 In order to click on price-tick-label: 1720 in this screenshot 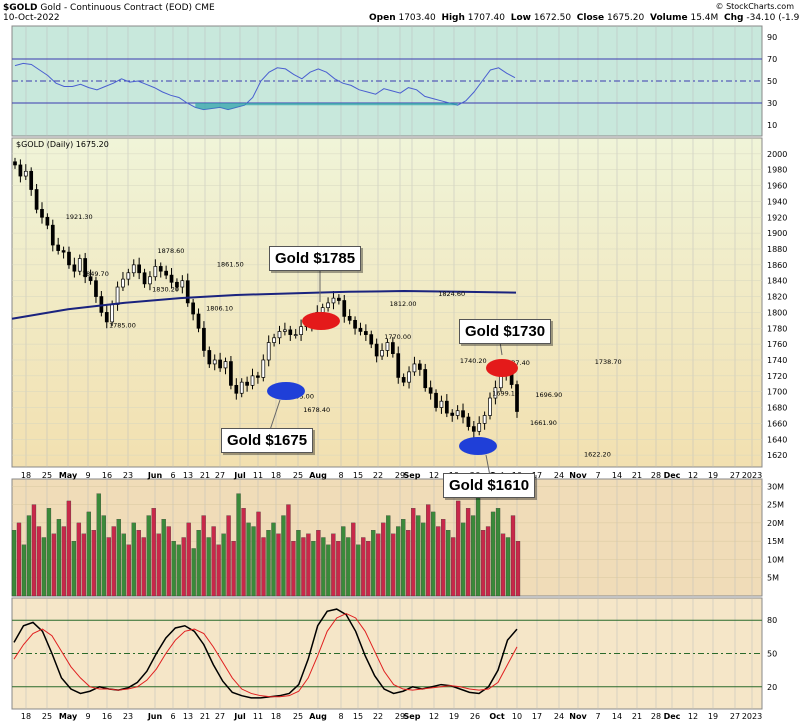, I will do `click(777, 376)`.